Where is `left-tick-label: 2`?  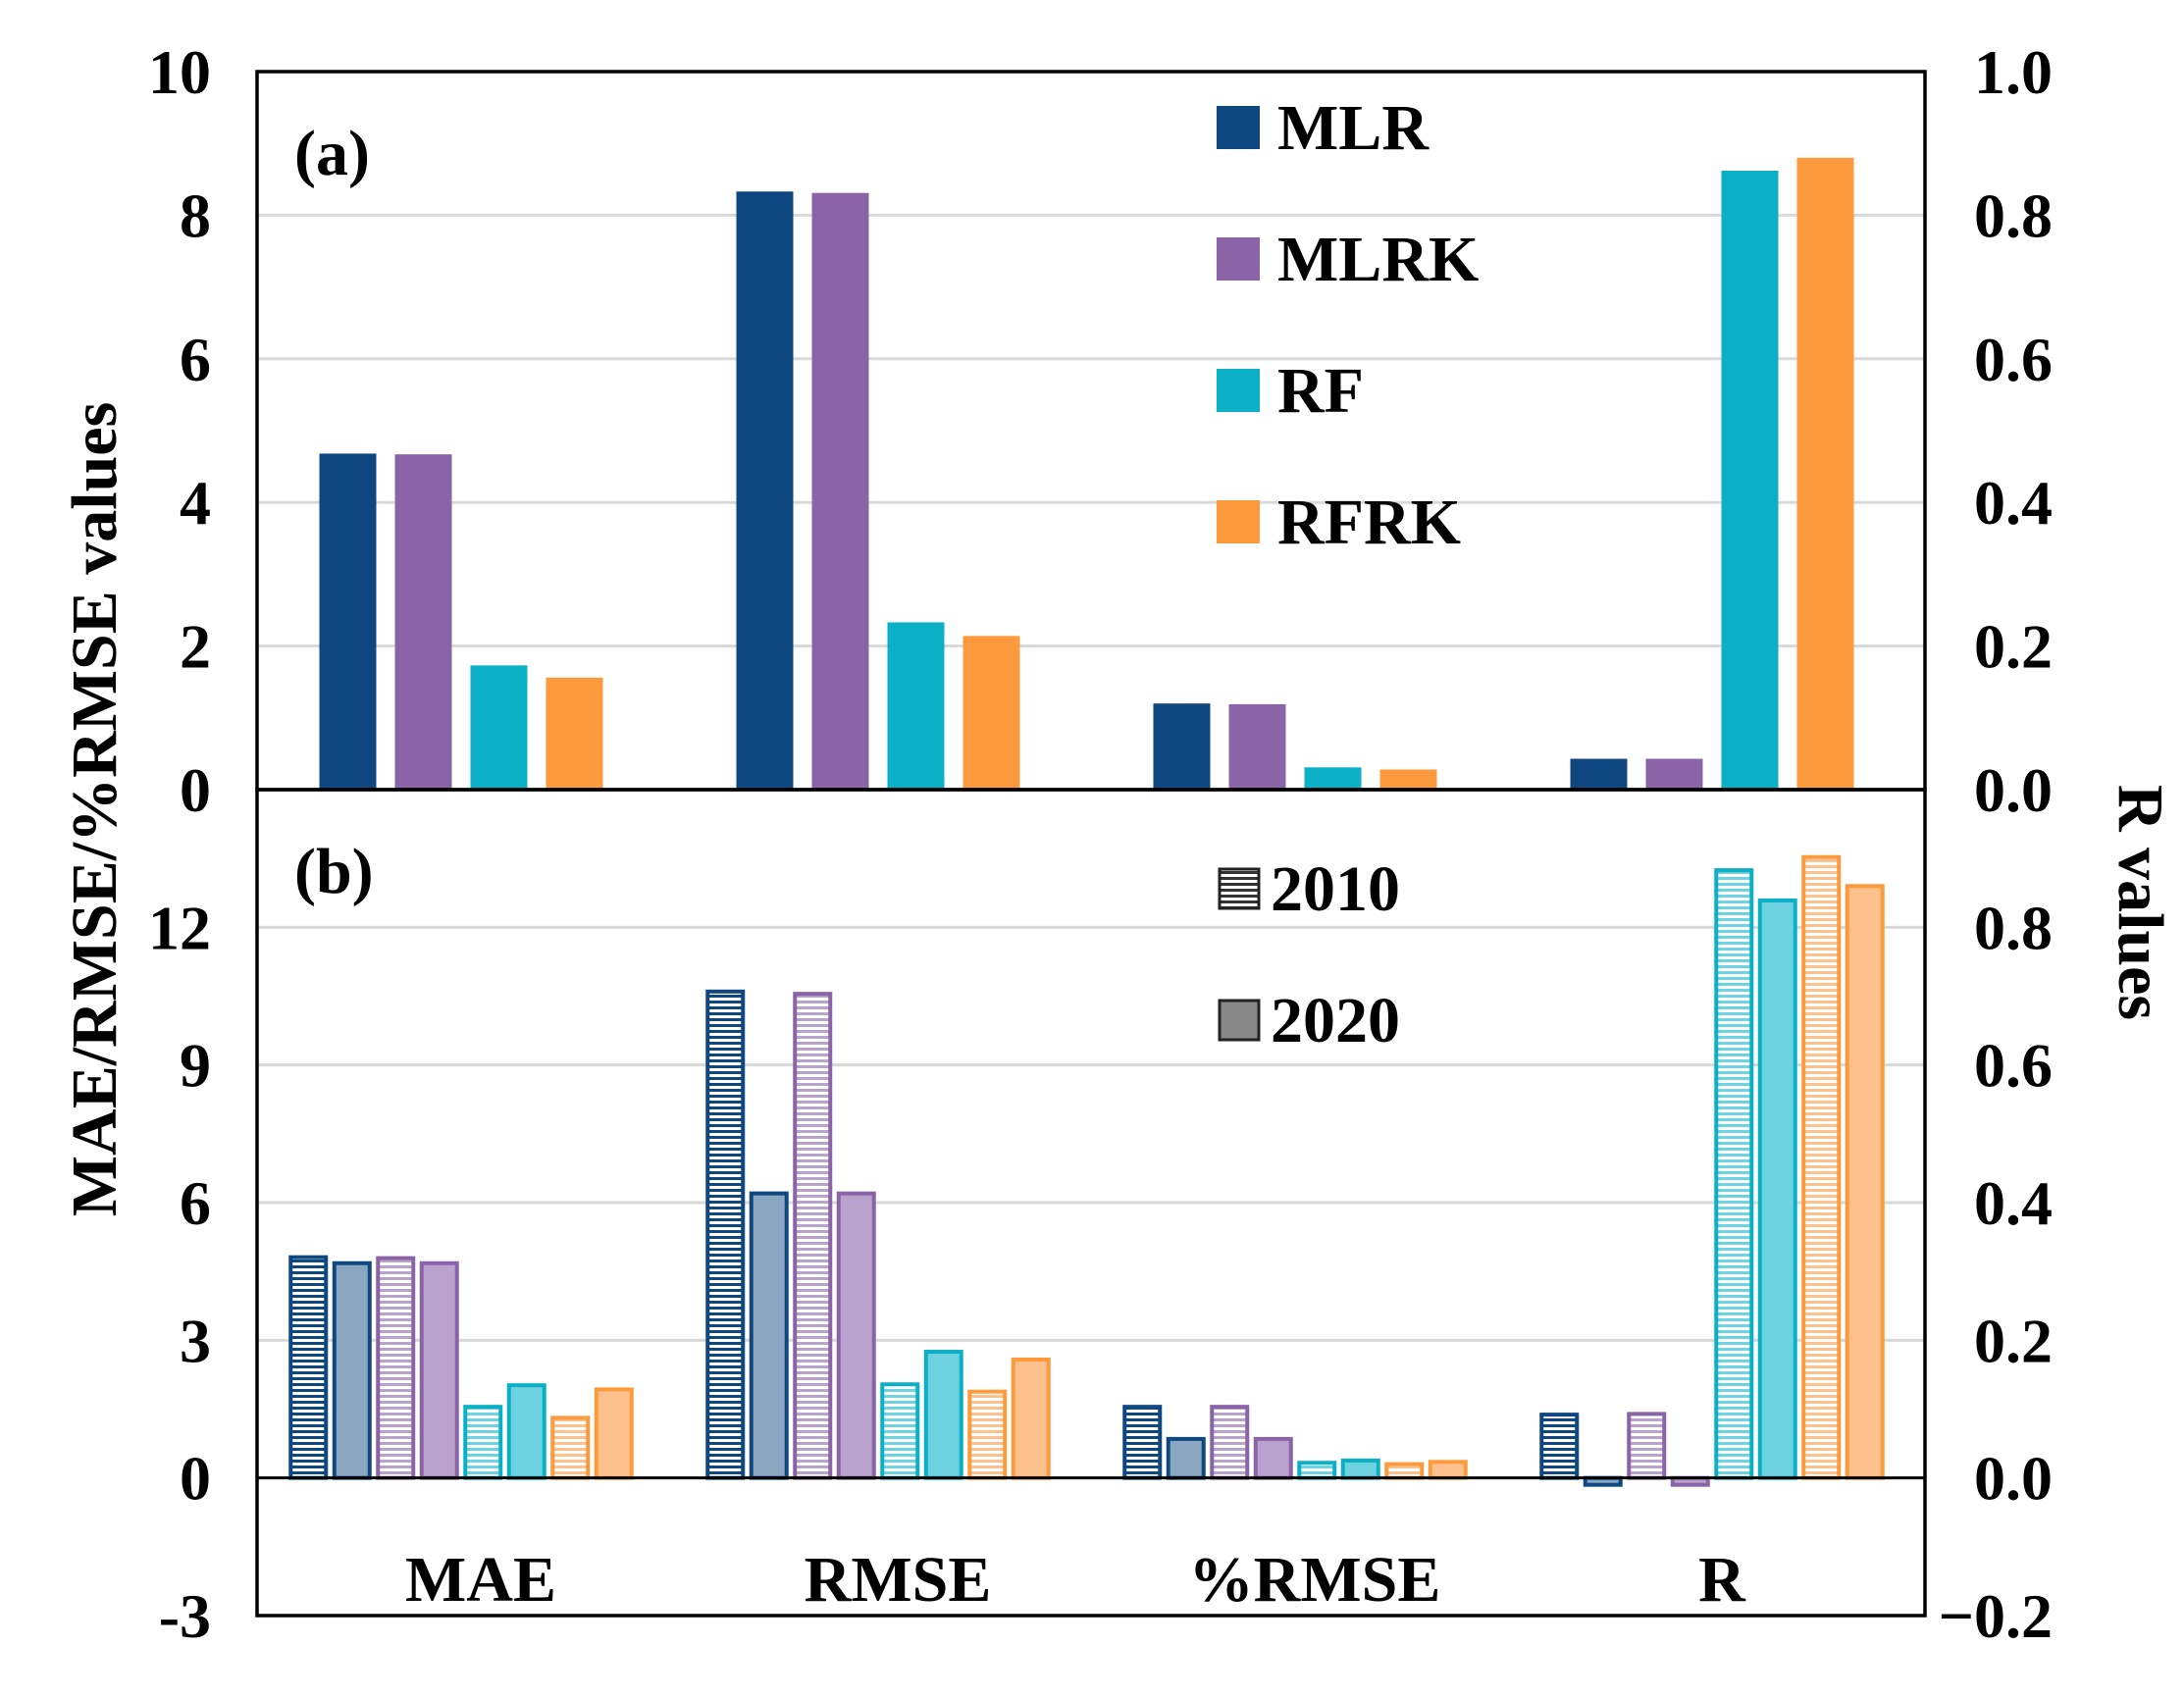 left-tick-label: 2 is located at coordinates (195, 647).